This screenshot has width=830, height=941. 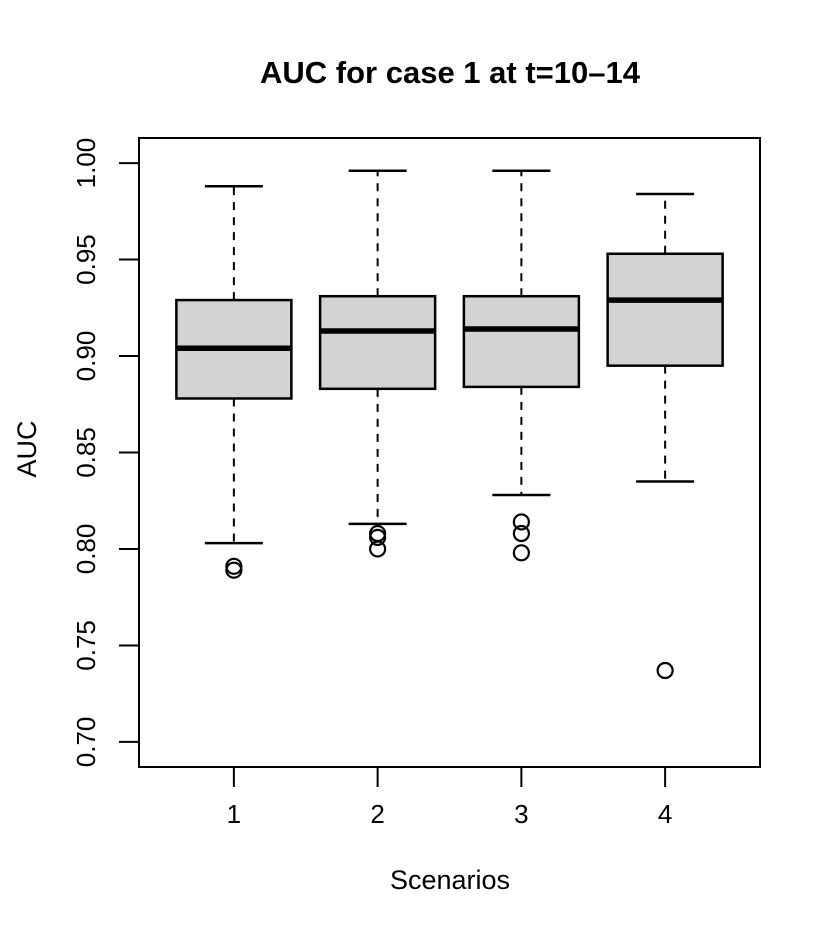 I want to click on y-axis: 0.70 0.75 0.80 0.85 0.90 0.95 1.00, so click(x=105, y=452).